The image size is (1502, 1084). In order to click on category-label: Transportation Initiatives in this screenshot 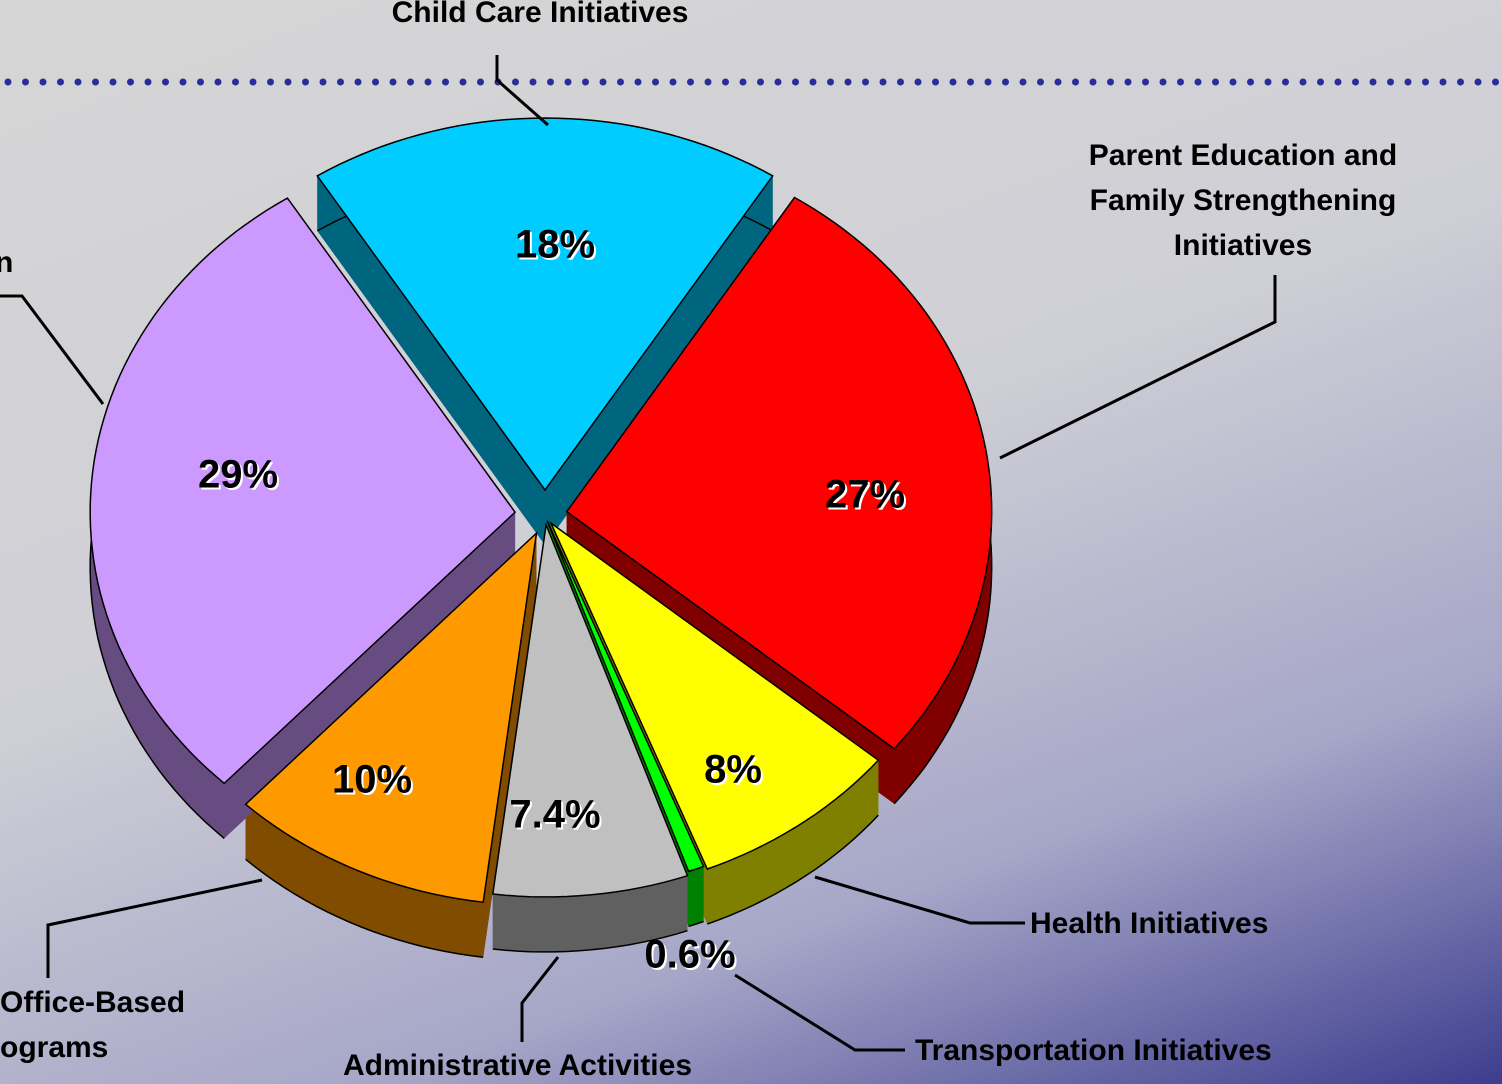, I will do `click(1093, 1050)`.